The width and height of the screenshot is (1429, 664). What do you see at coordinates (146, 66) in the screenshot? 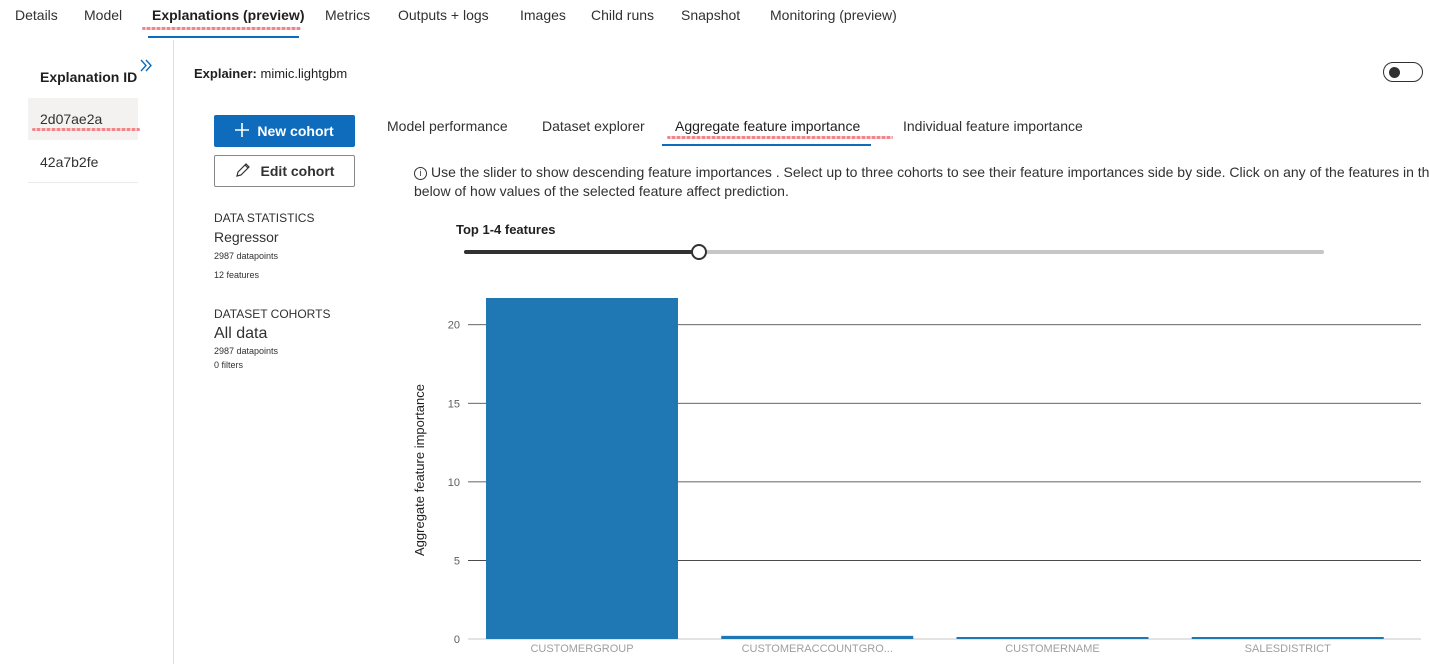
I see `chevron-double-right-icon` at bounding box center [146, 66].